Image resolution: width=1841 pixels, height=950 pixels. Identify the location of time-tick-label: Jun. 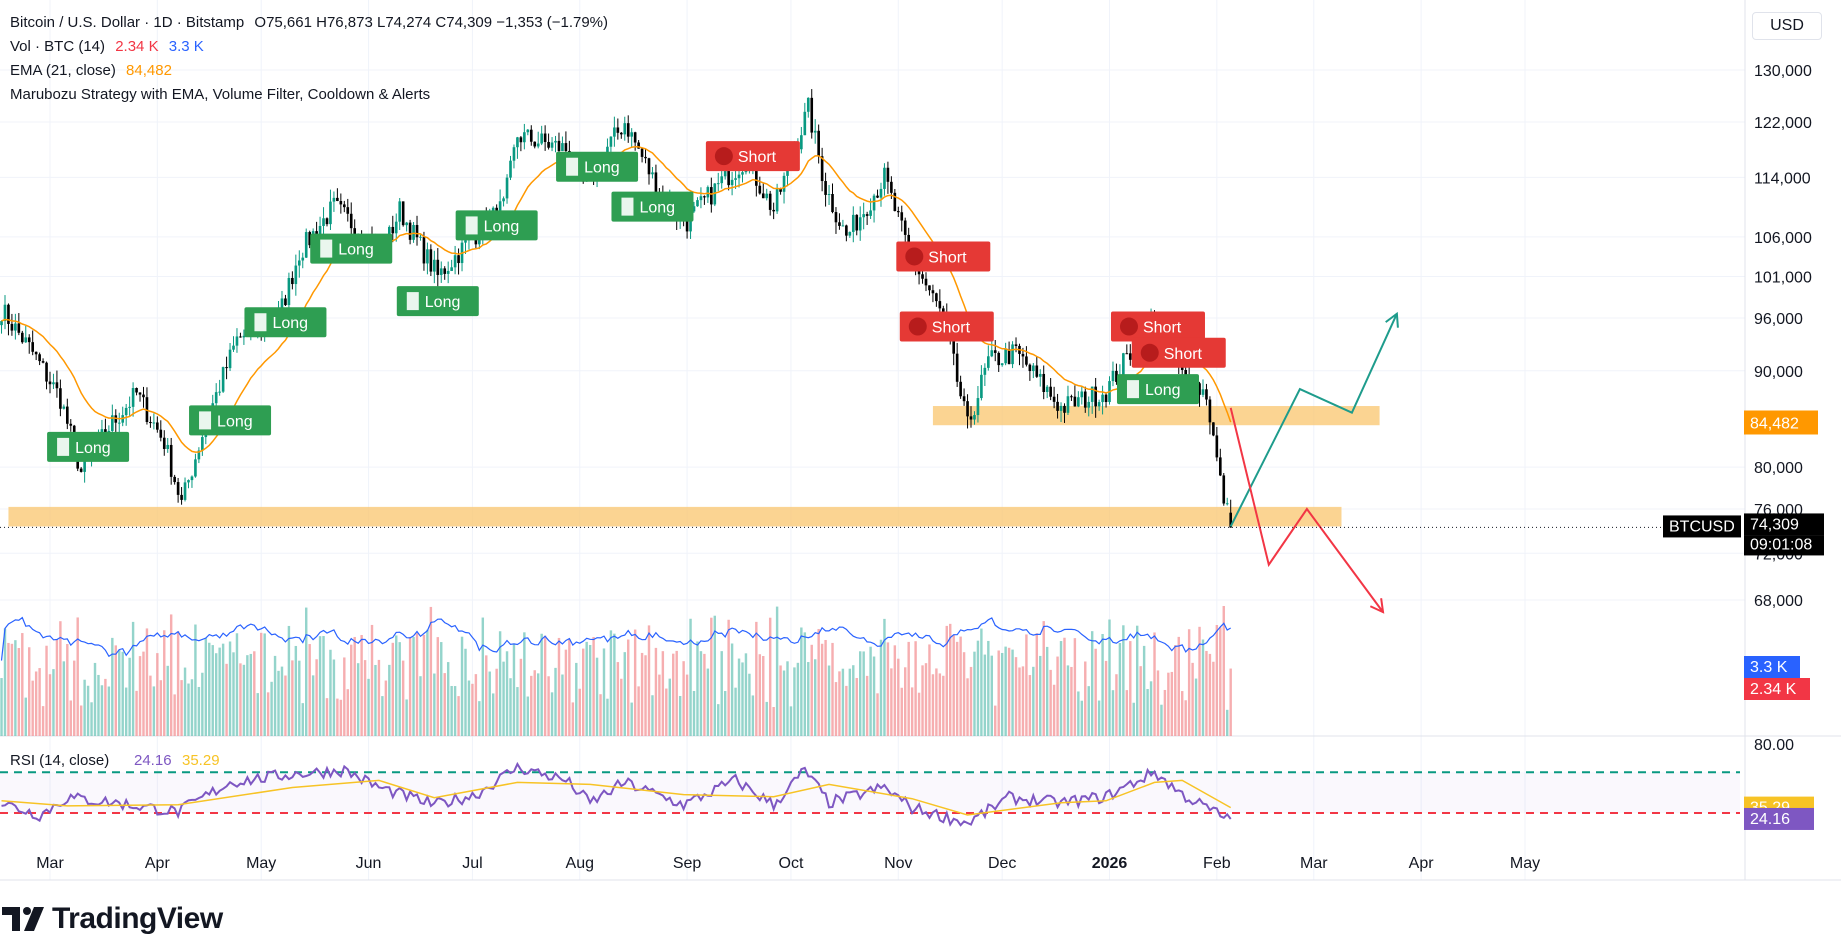
(369, 863).